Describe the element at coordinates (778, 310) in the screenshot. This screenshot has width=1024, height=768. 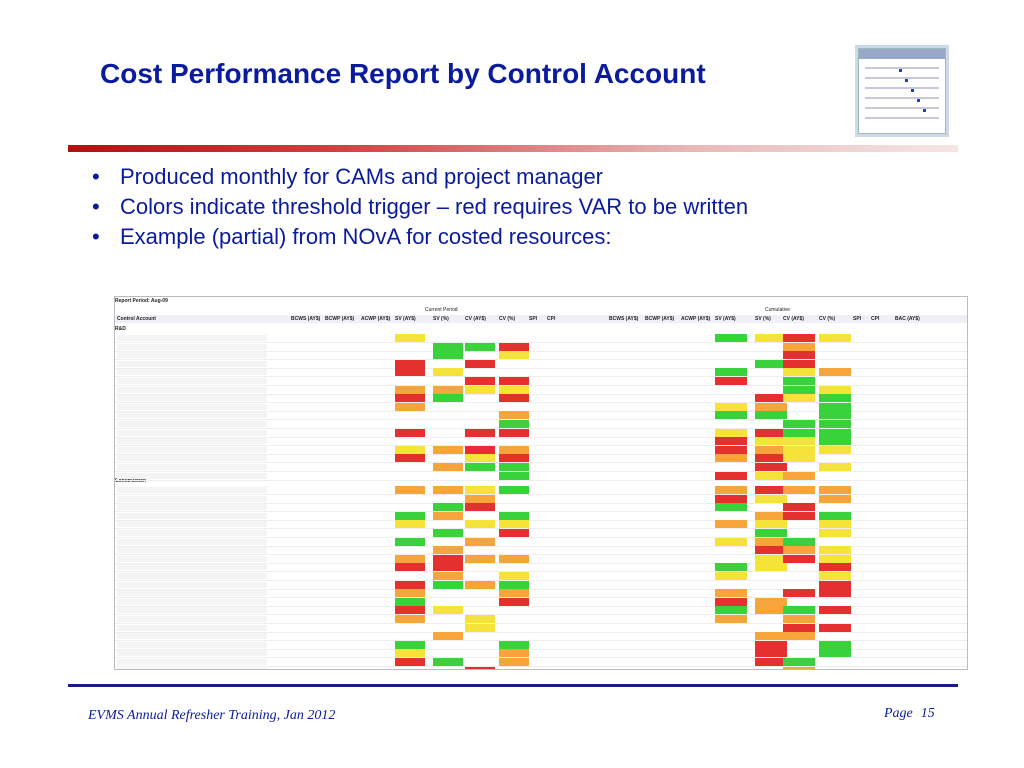
I see `cumulative-label: Cumulative` at that location.